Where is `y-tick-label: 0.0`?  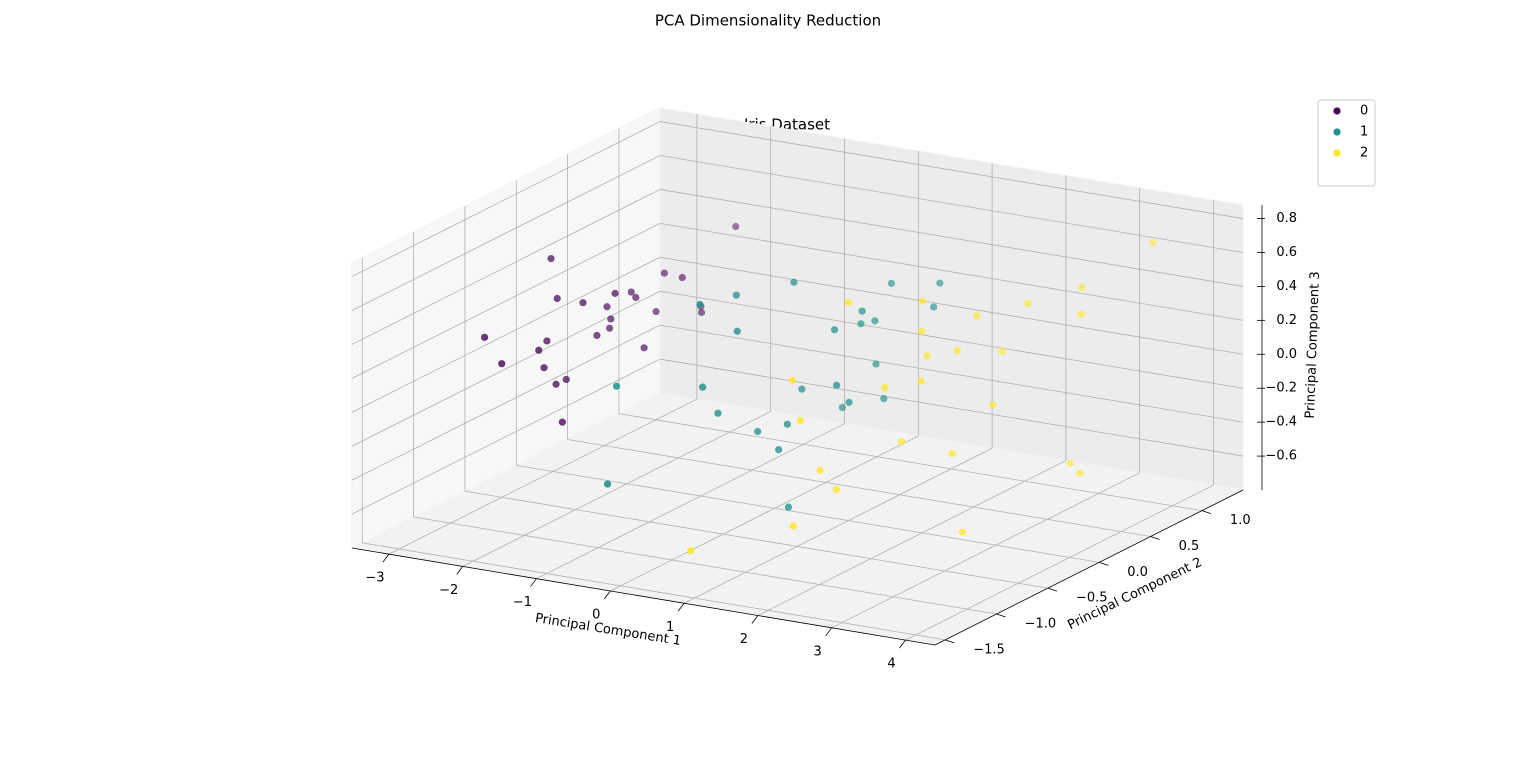 y-tick-label: 0.0 is located at coordinates (1137, 572).